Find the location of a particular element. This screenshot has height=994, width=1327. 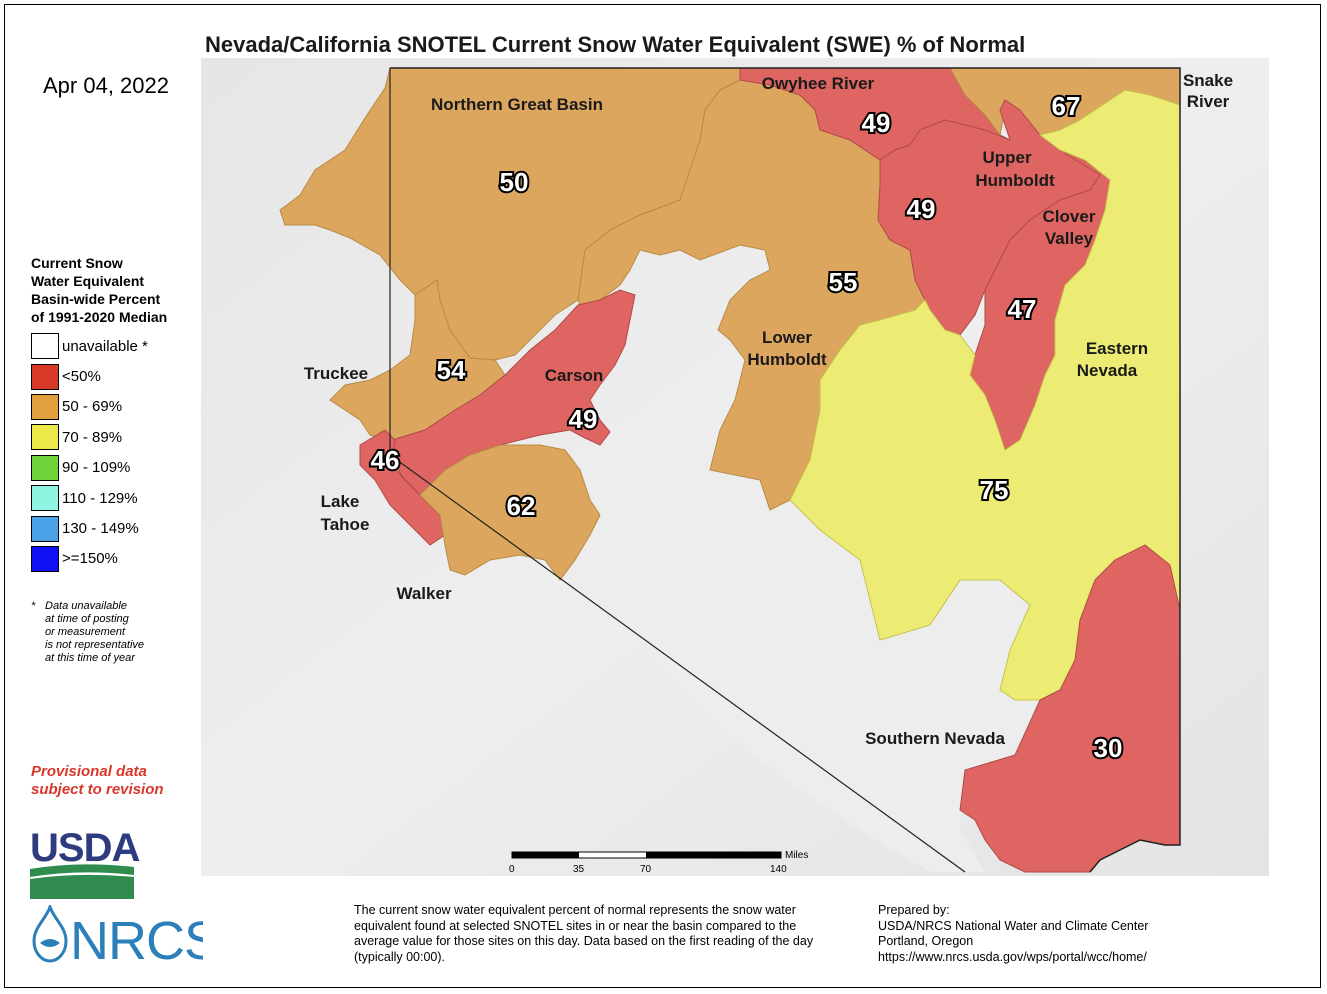

footnote-line: Data unavailable is located at coordinates (86, 606).